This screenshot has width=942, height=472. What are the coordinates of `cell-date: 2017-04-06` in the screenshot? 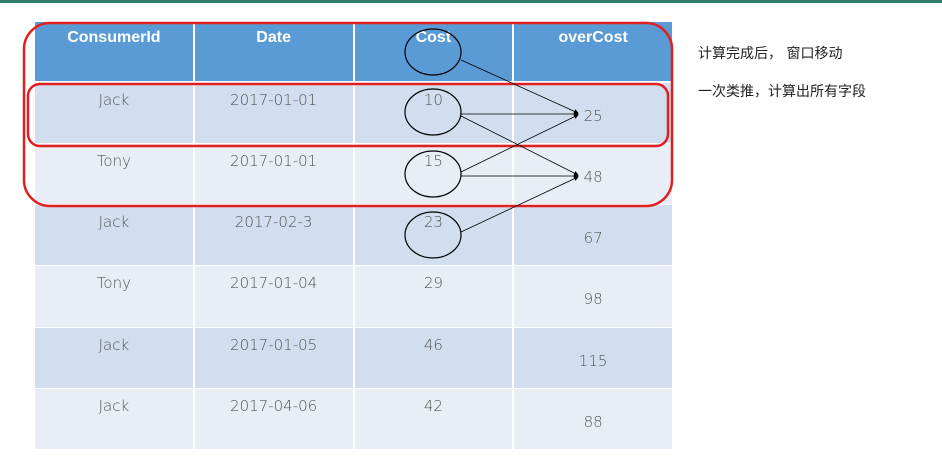 It's located at (273, 419).